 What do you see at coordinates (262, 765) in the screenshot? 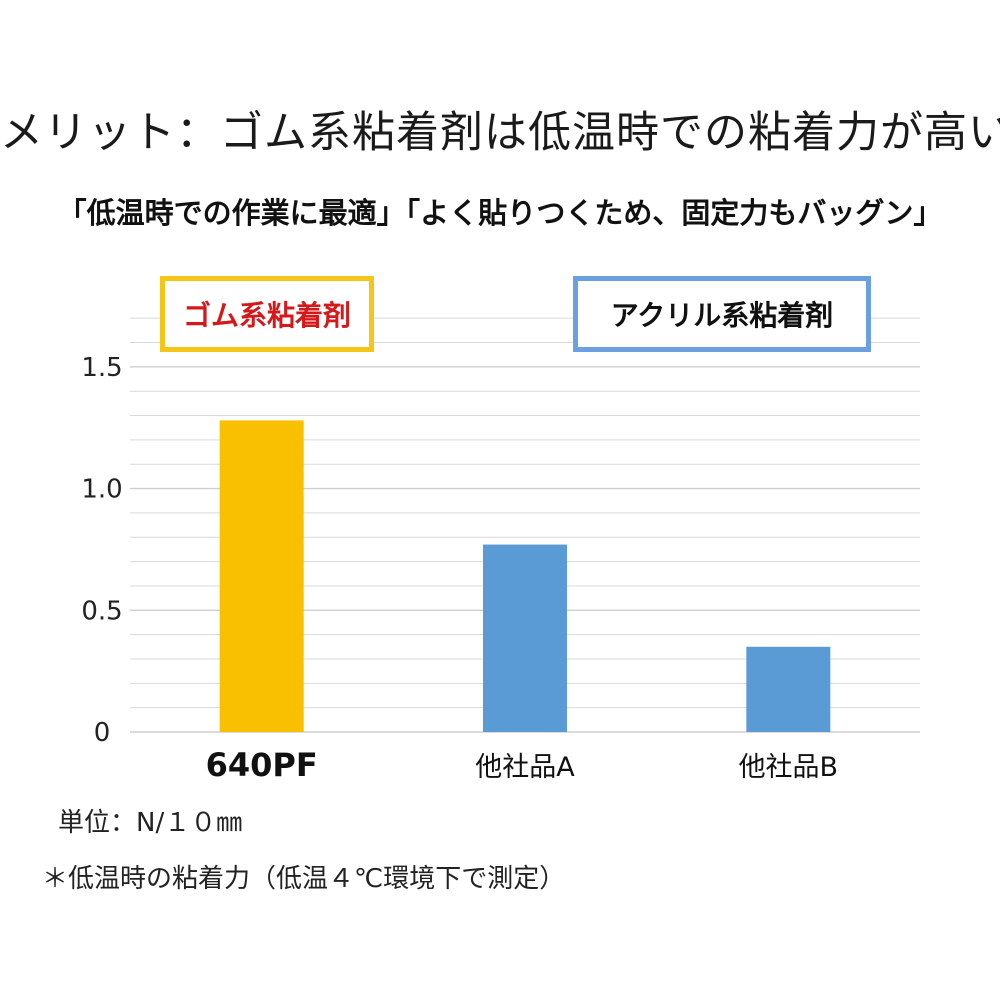
I see `x-category-label: 640PF` at bounding box center [262, 765].